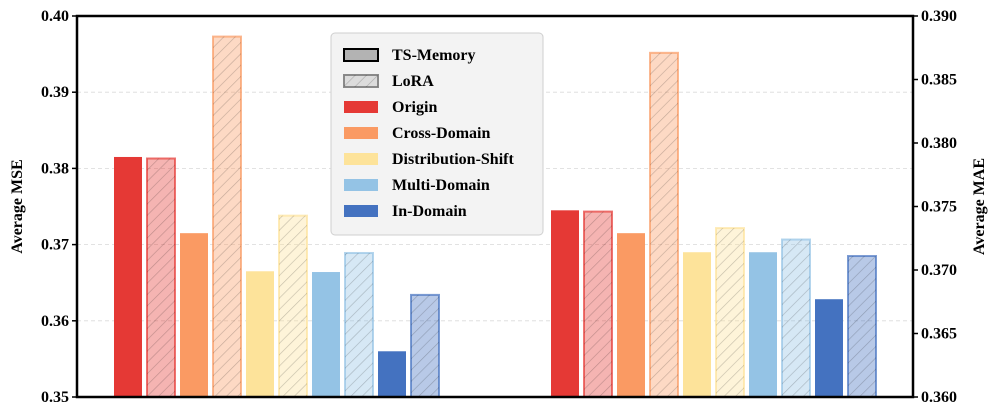 The image size is (997, 417). What do you see at coordinates (326, 334) in the screenshot?
I see `bar-tsmemory-mse-multi-domain` at bounding box center [326, 334].